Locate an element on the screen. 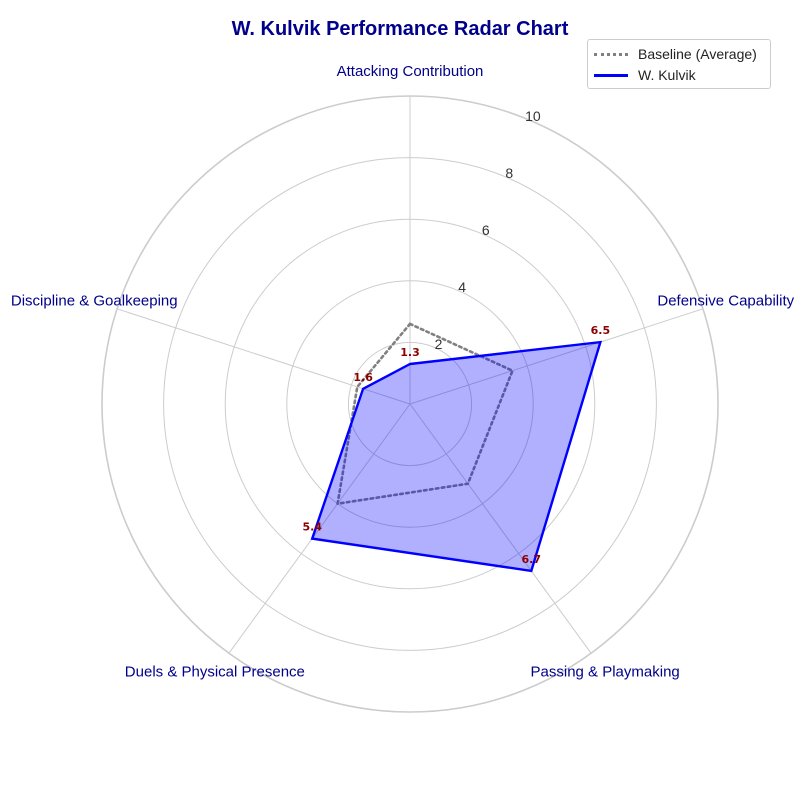 The width and height of the screenshot is (800, 800). category-label: Defensive Capability is located at coordinates (725, 300).